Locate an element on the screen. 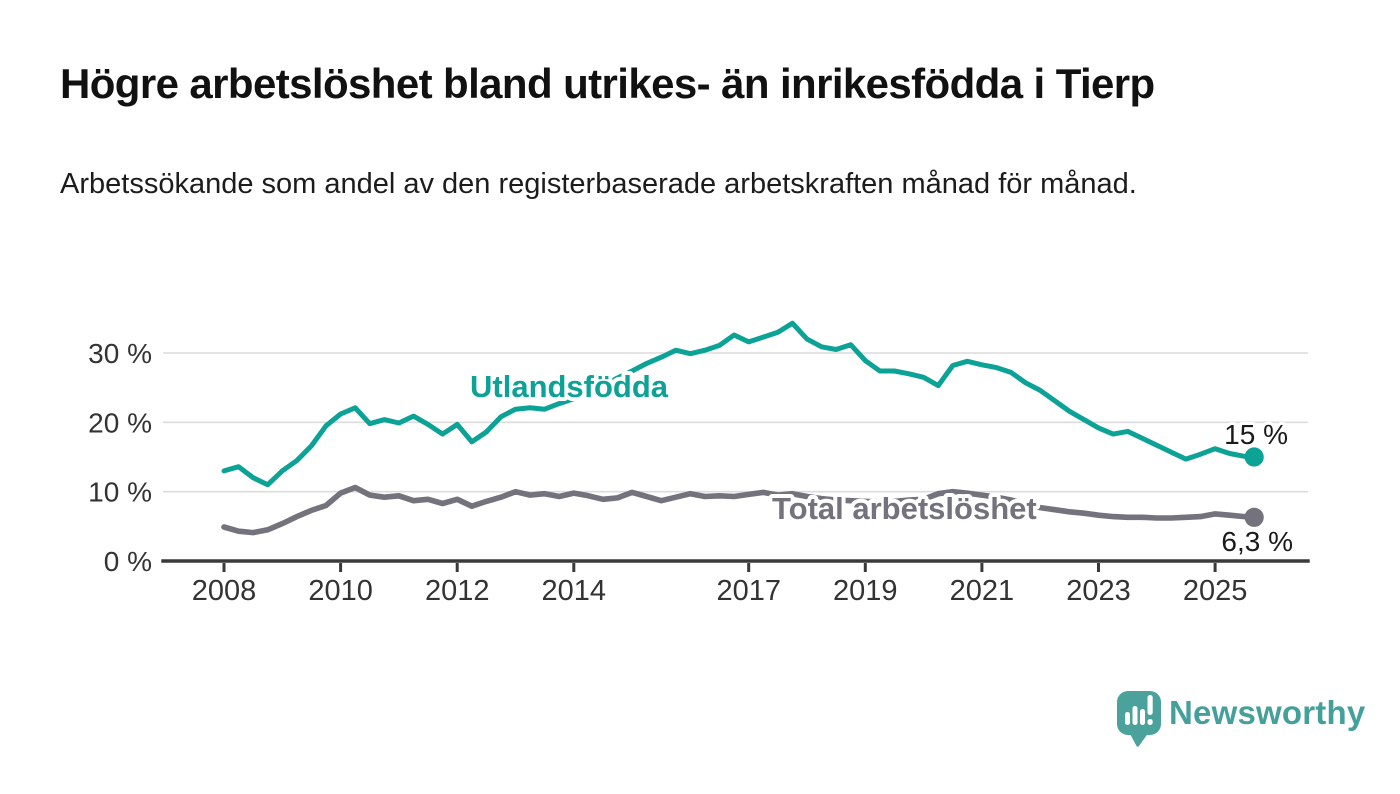 Image resolution: width=1400 pixels, height=794 pixels. y-tick-label: 10 % is located at coordinates (120, 492).